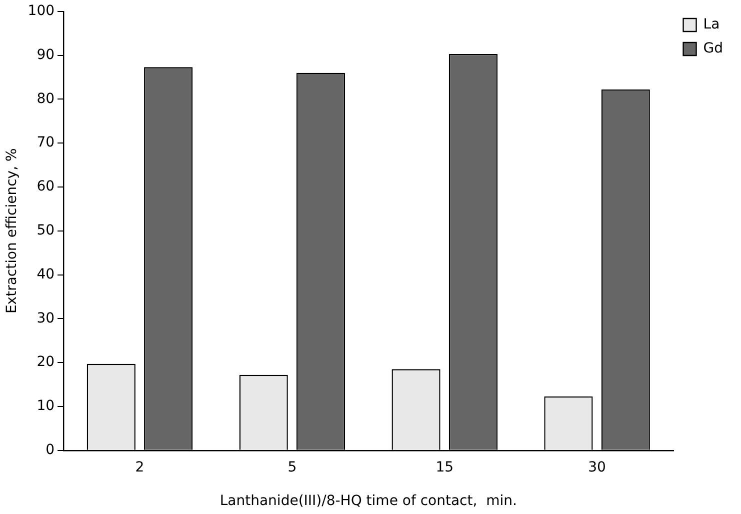  What do you see at coordinates (713, 48) in the screenshot?
I see `legend-label: Gd` at bounding box center [713, 48].